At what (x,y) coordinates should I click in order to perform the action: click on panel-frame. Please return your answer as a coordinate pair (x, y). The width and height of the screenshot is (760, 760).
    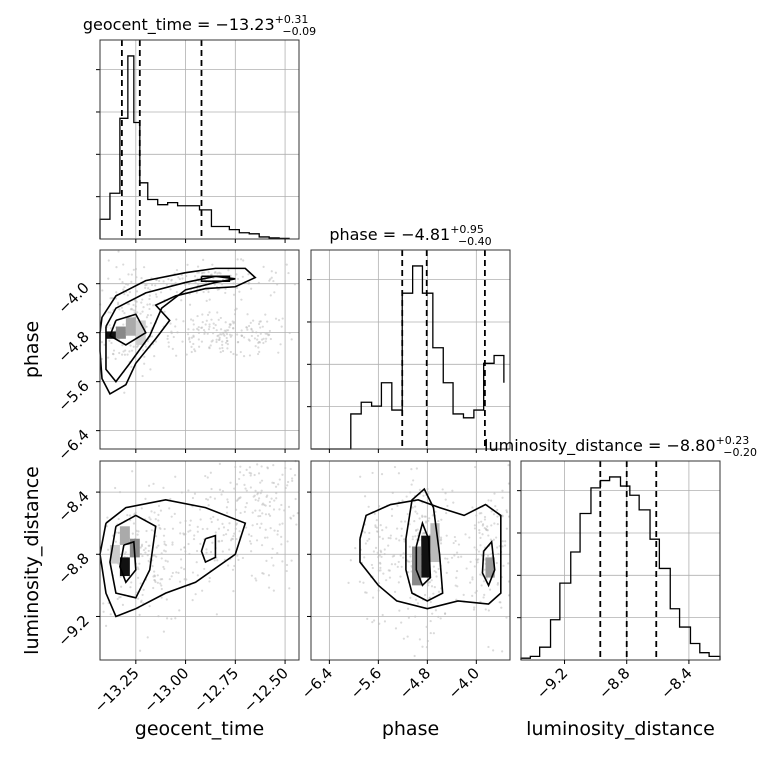
    Looking at the image, I should click on (199, 349).